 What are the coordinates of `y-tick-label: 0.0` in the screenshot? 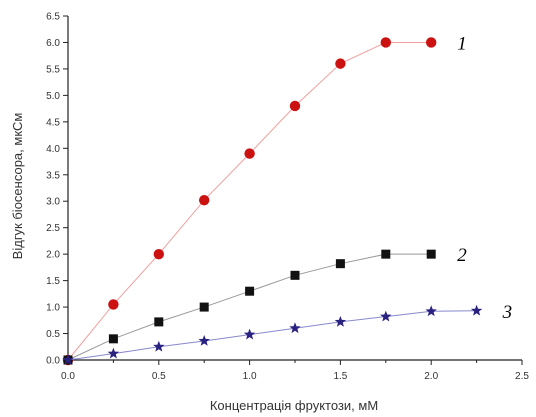 It's located at (53, 361).